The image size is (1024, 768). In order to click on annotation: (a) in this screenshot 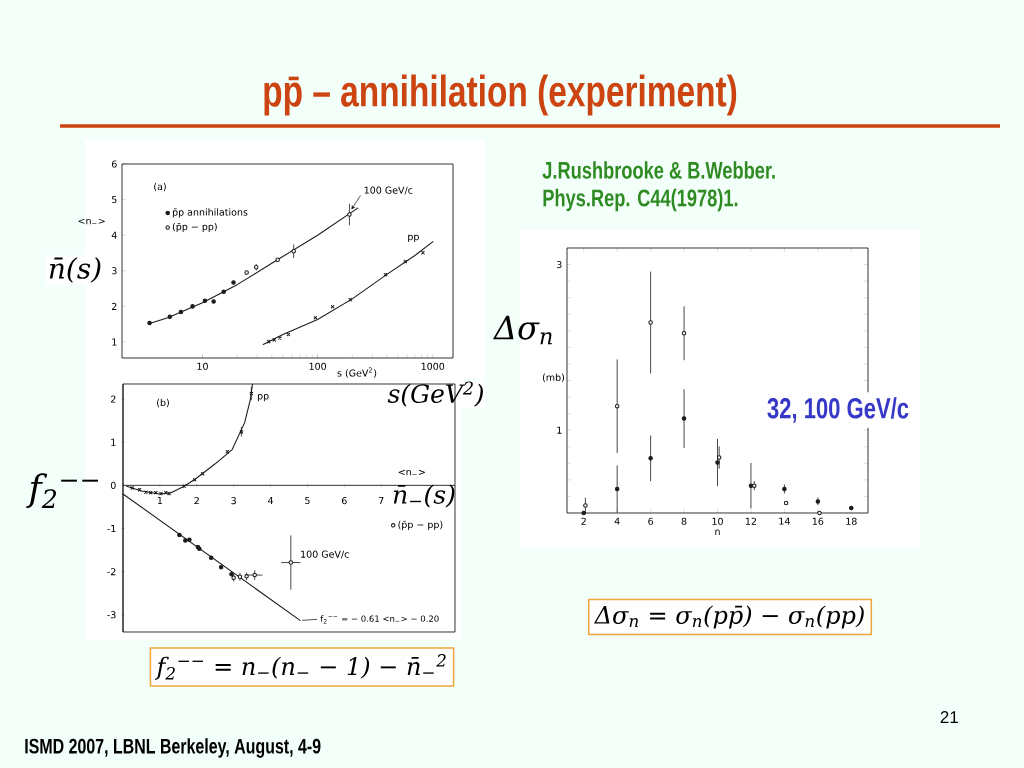, I will do `click(160, 187)`.